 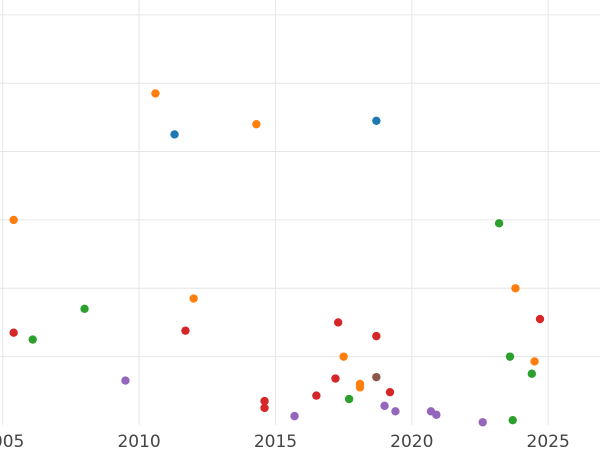 I want to click on x-tick-label: 2005, so click(x=12, y=441).